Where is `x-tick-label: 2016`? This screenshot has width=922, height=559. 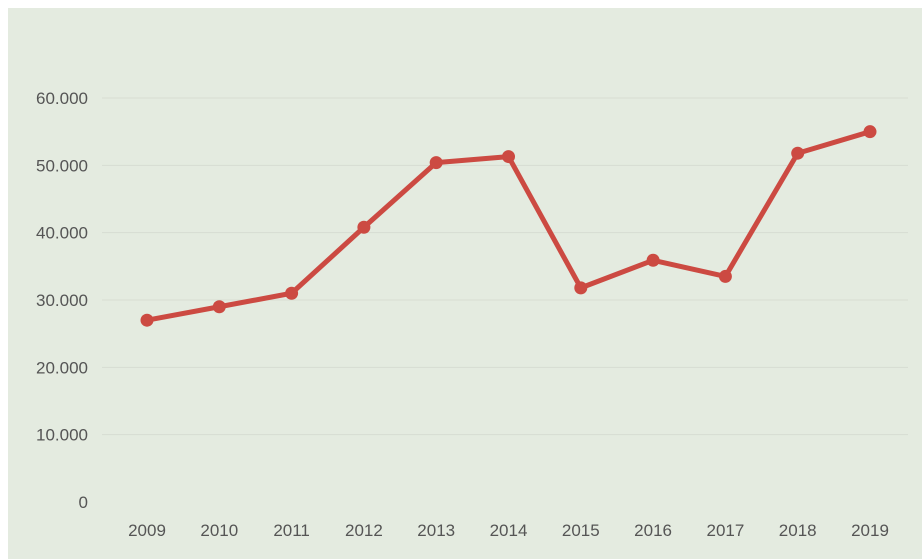
x-tick-label: 2016 is located at coordinates (653, 530).